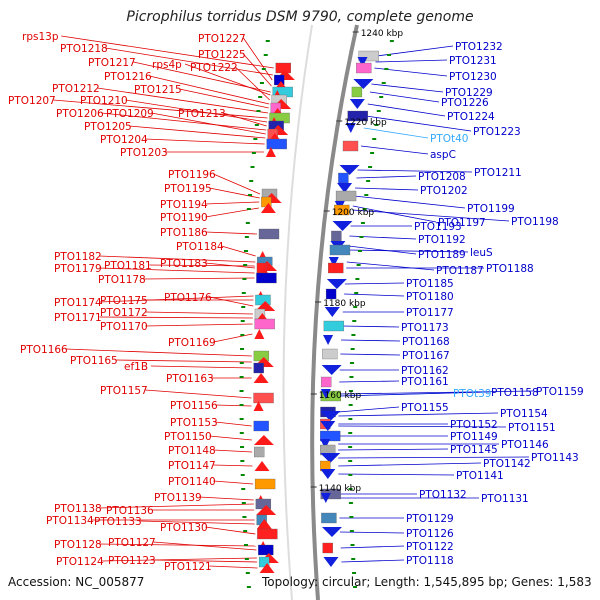  I want to click on gene-label-left: PTO1222, so click(214, 68).